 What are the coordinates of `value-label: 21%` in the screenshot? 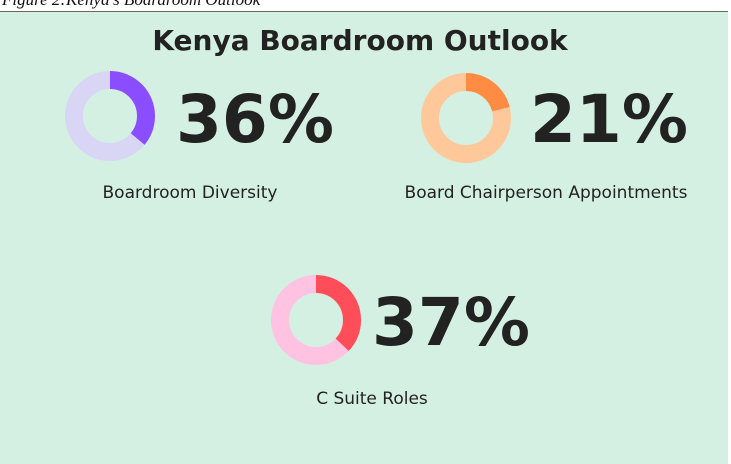 It's located at (609, 119).